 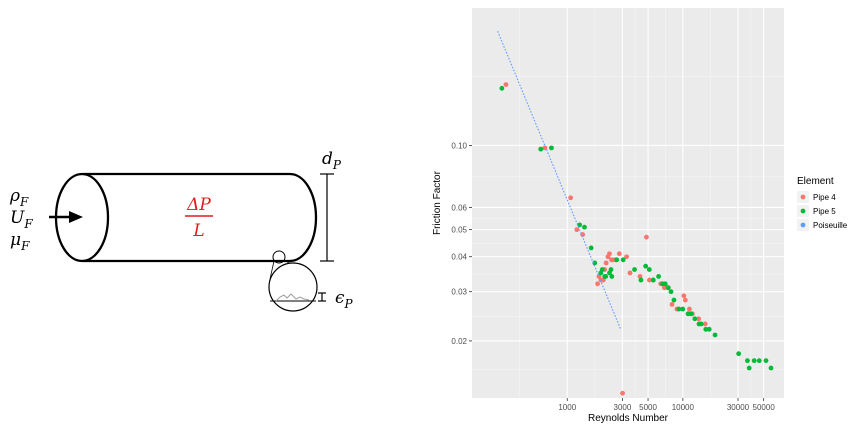 I want to click on x-tick-label: 5000, so click(x=648, y=407).